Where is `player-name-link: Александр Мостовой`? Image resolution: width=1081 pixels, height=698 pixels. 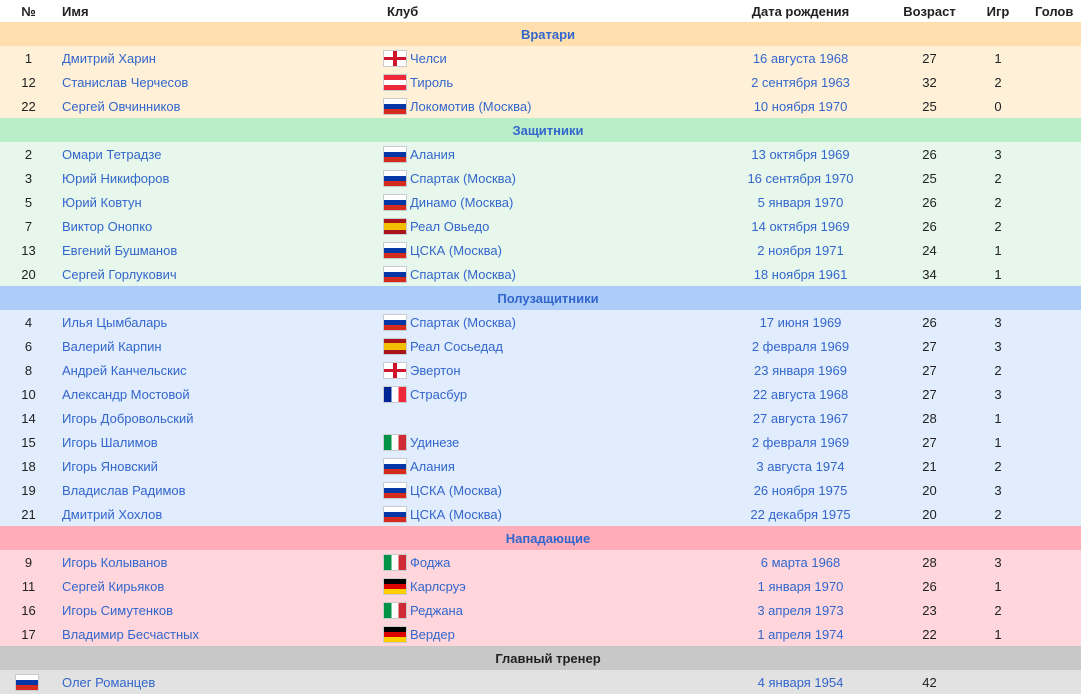
player-name-link: Александр Мостовой is located at coordinates (126, 394).